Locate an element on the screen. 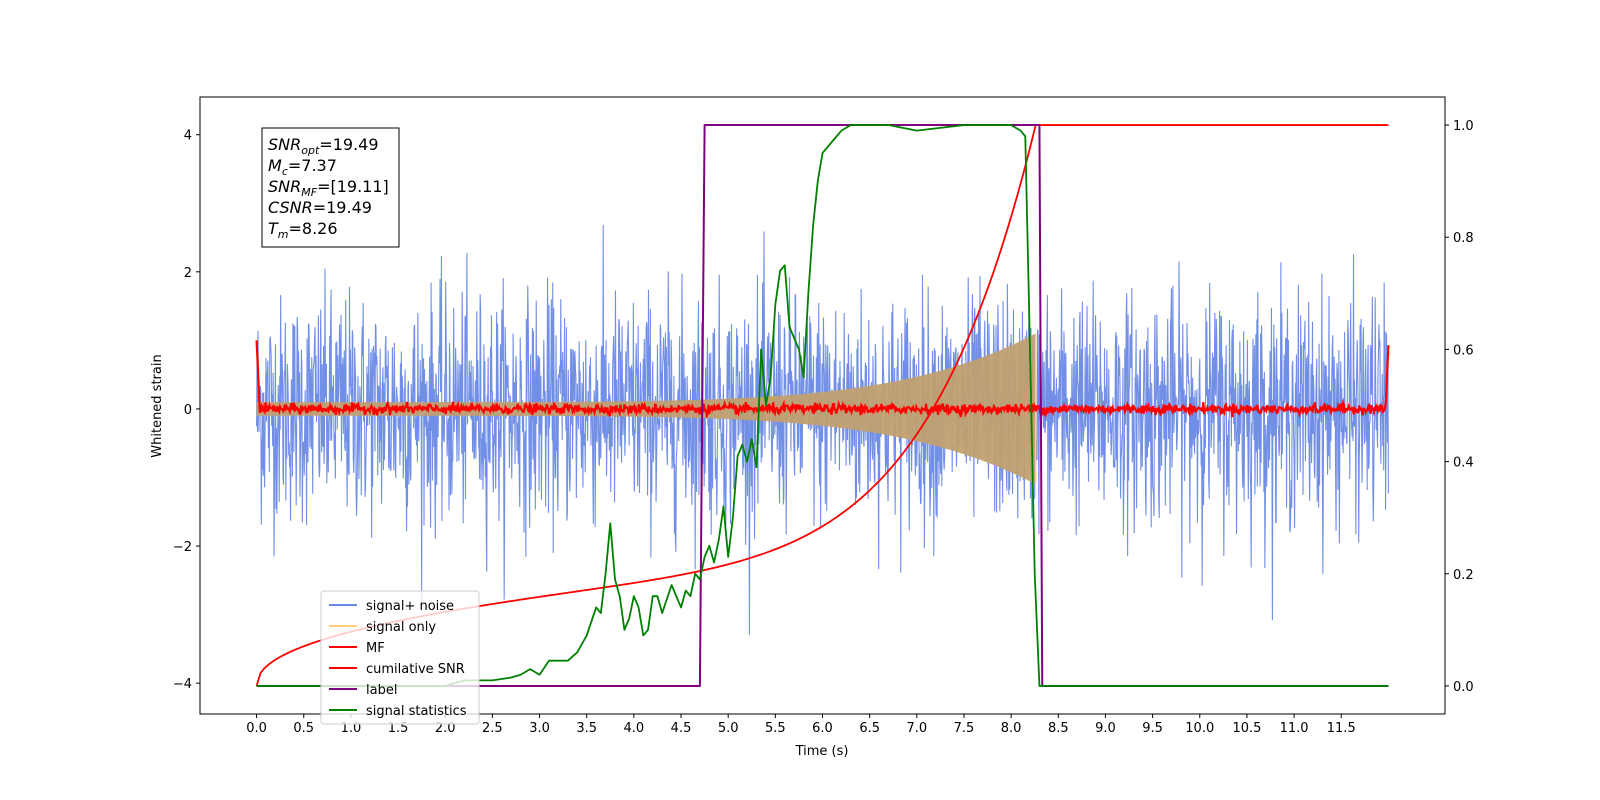 Image resolution: width=1600 pixels, height=800 pixels. legend-label: signal only is located at coordinates (401, 627).